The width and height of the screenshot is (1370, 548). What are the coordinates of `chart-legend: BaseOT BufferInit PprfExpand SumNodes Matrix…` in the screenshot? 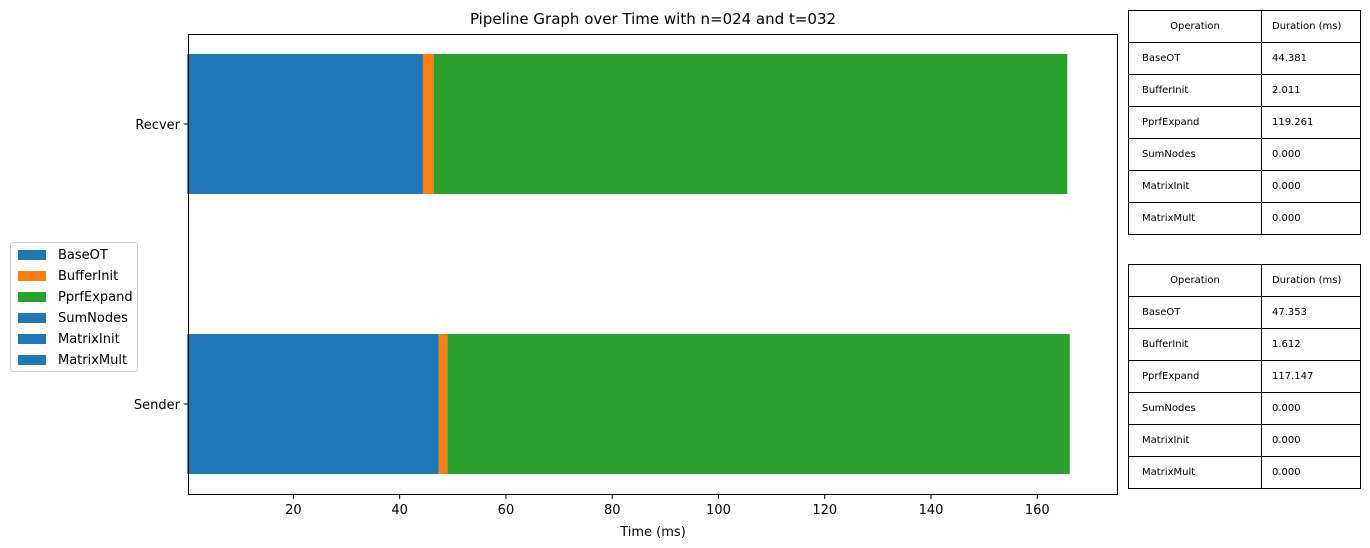 It's located at (74, 307).